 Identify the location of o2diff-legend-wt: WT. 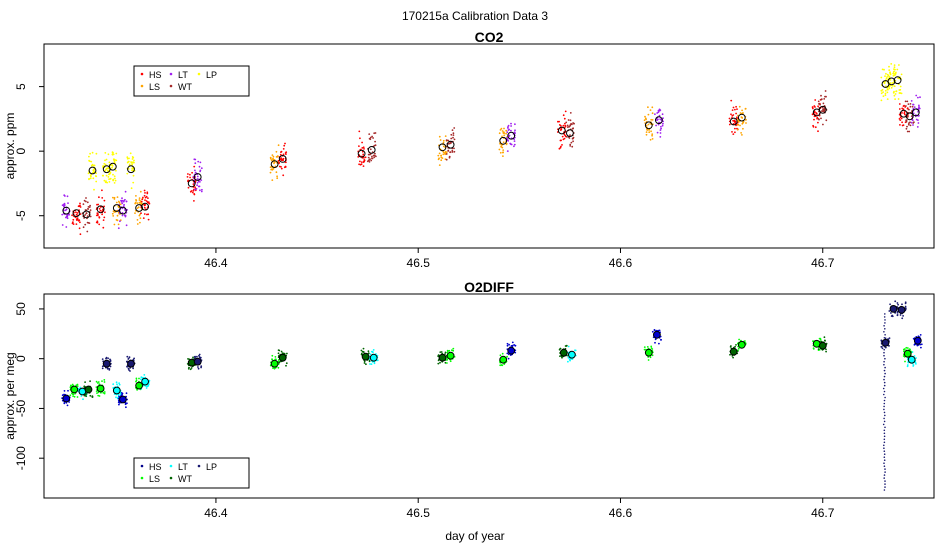
(185, 479).